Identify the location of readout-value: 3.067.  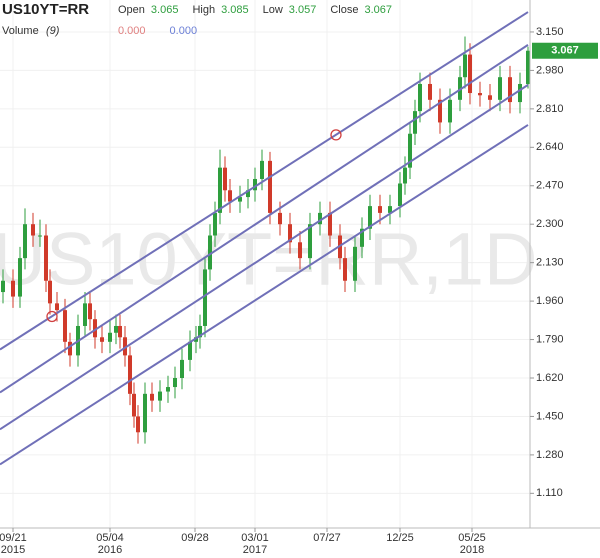
(378, 10).